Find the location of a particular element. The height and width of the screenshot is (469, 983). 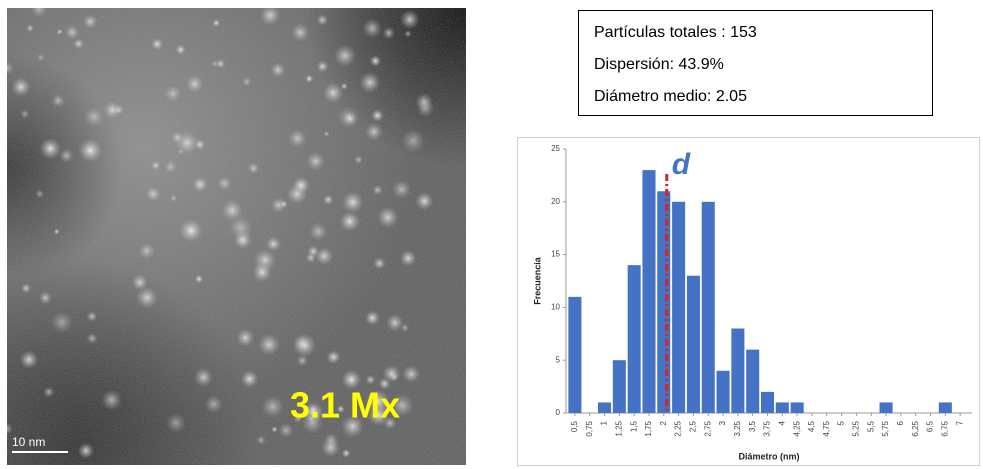

reference-label: d is located at coordinates (681, 164).